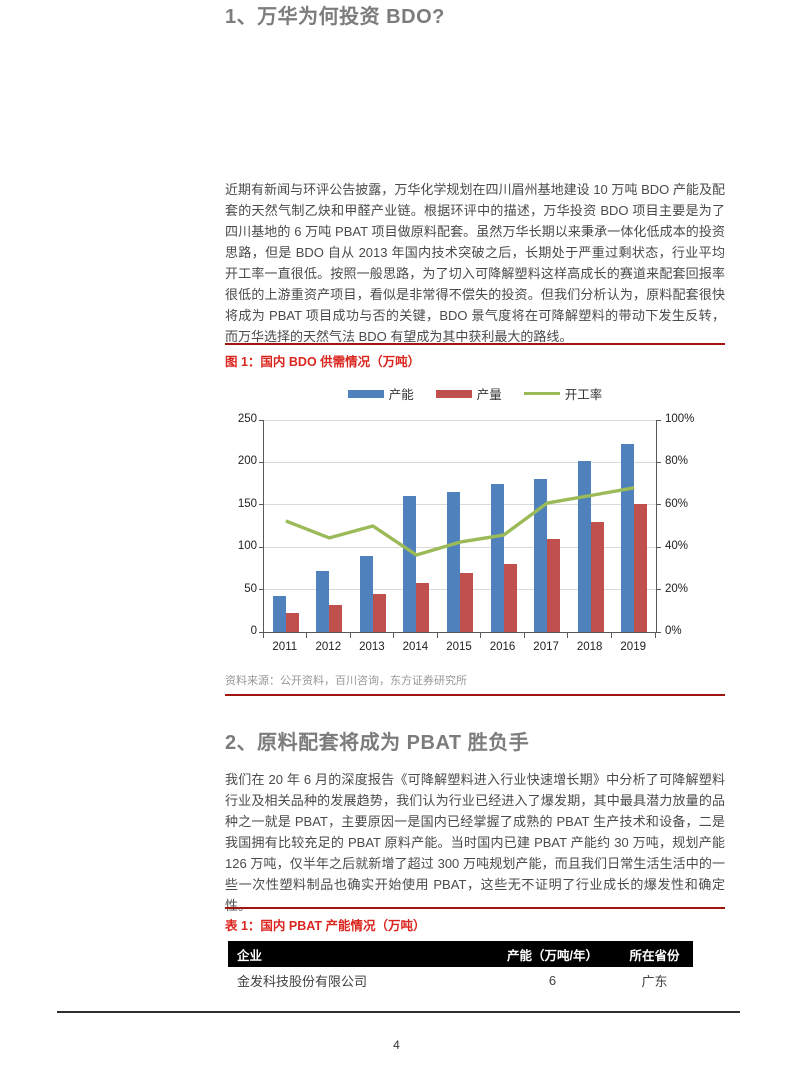 The width and height of the screenshot is (793, 1077). Describe the element at coordinates (552, 954) in the screenshot. I see `col-header-capacity: 产能（万吨/年）` at that location.